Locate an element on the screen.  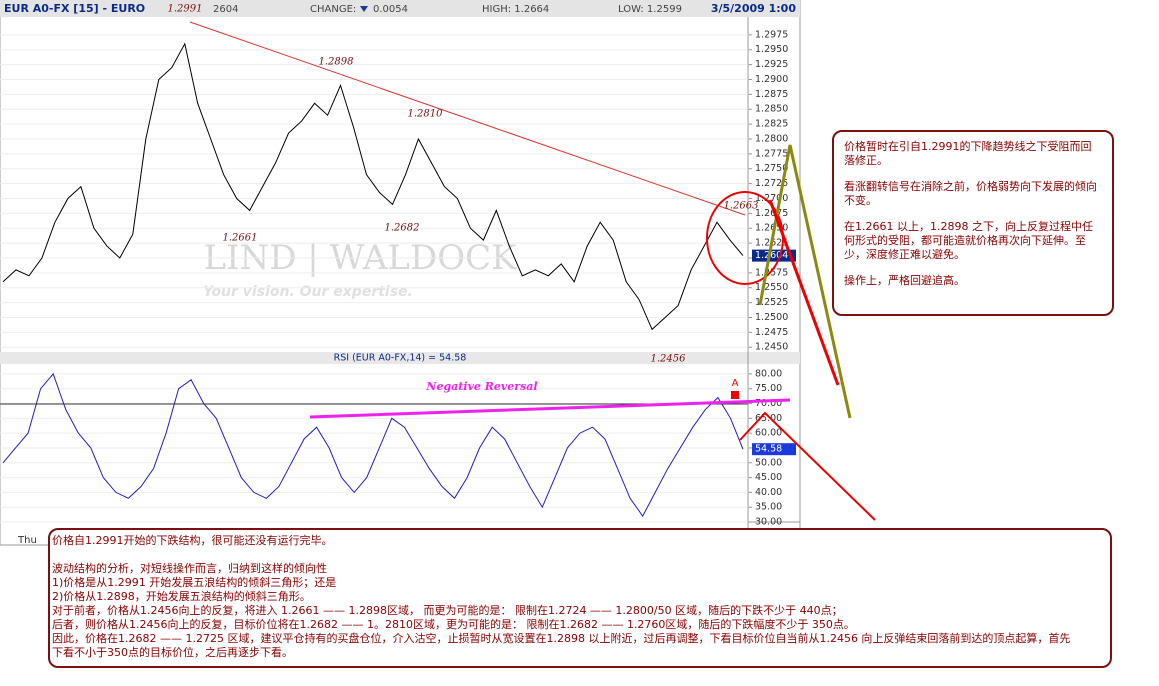
price-note: 1.2456 is located at coordinates (669, 359).